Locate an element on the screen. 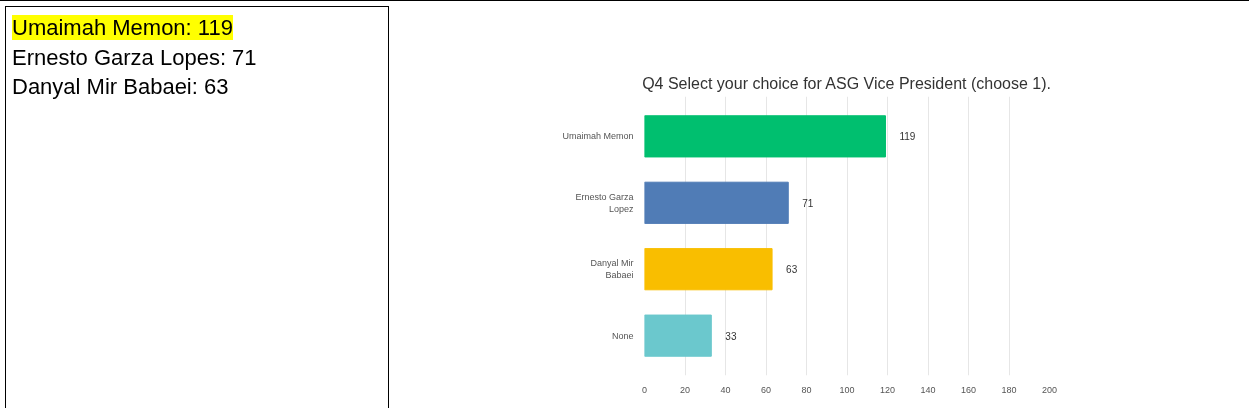  y-tick-label: None is located at coordinates (622, 335).